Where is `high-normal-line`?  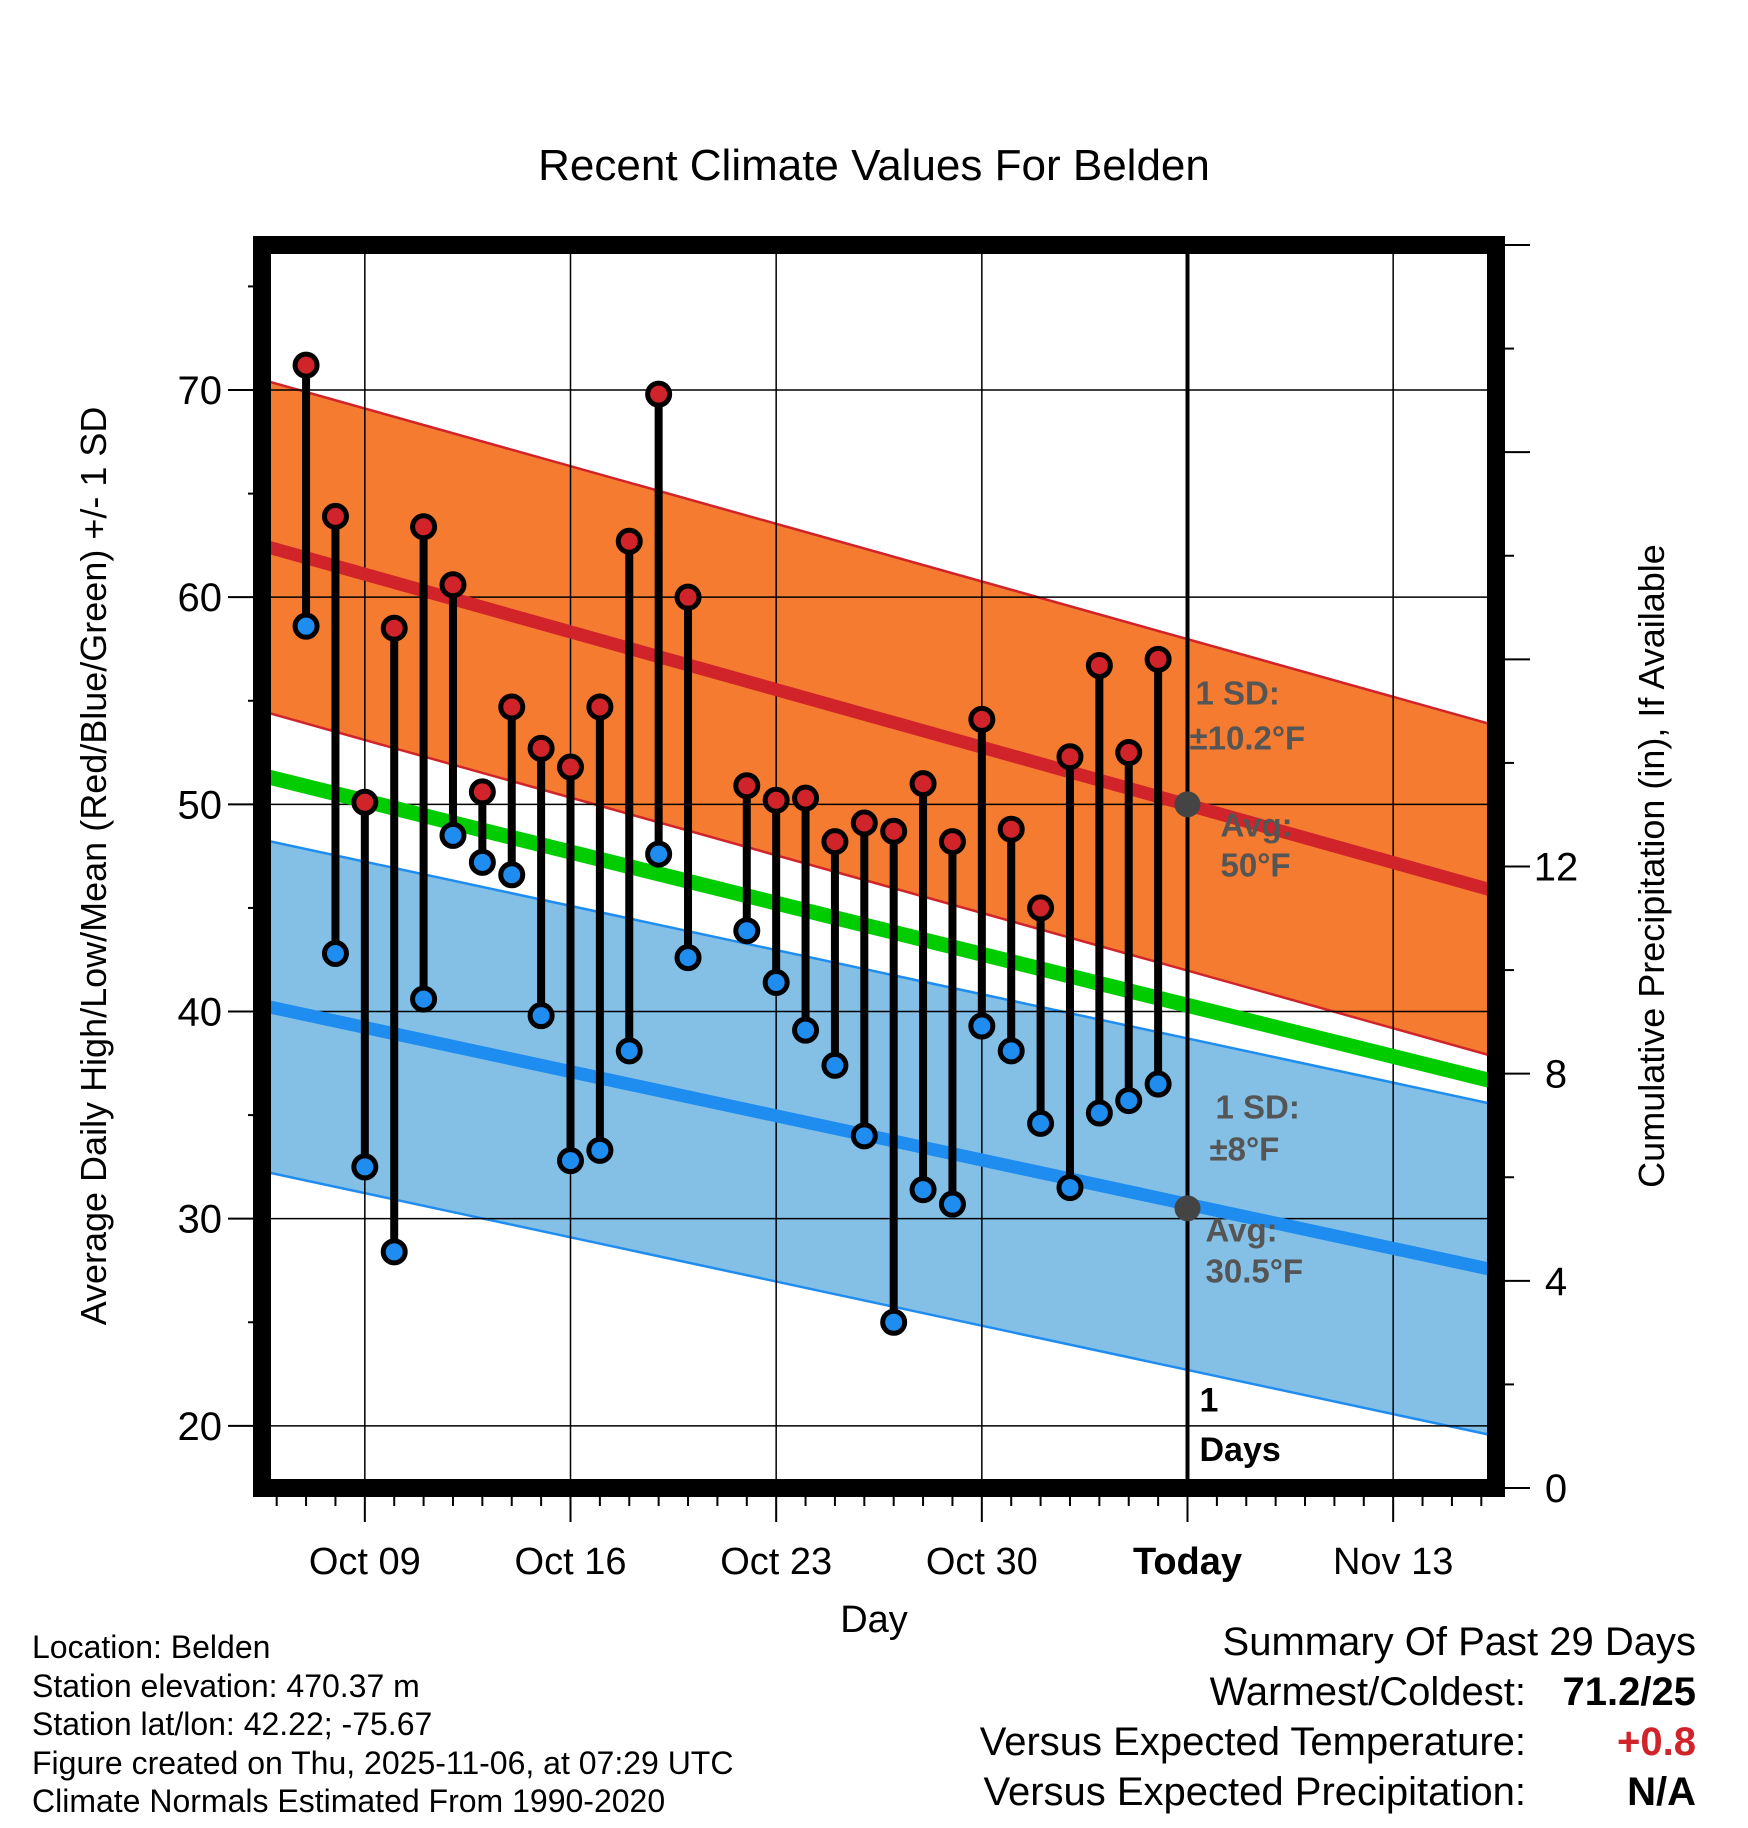 high-normal-line is located at coordinates (879, 718).